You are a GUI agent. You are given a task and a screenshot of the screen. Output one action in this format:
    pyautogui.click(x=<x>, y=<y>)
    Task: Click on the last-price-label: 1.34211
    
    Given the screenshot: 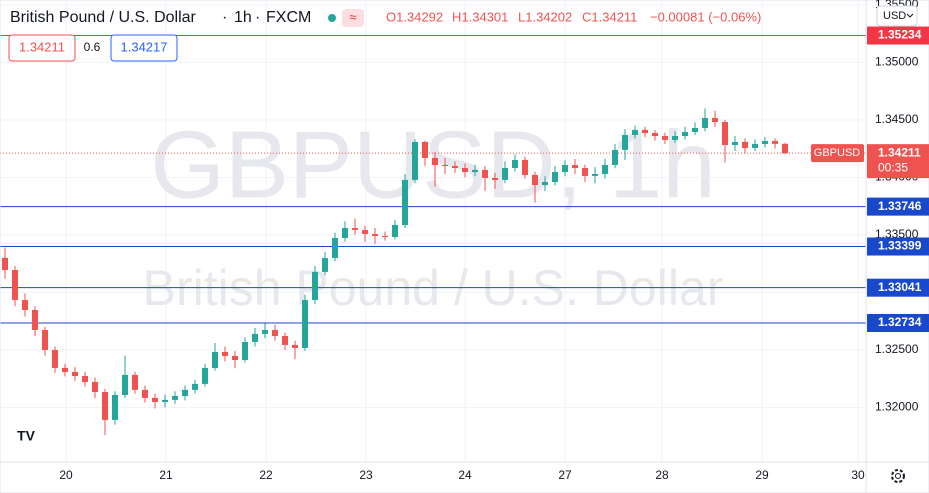 What is the action you would take?
    pyautogui.click(x=899, y=152)
    